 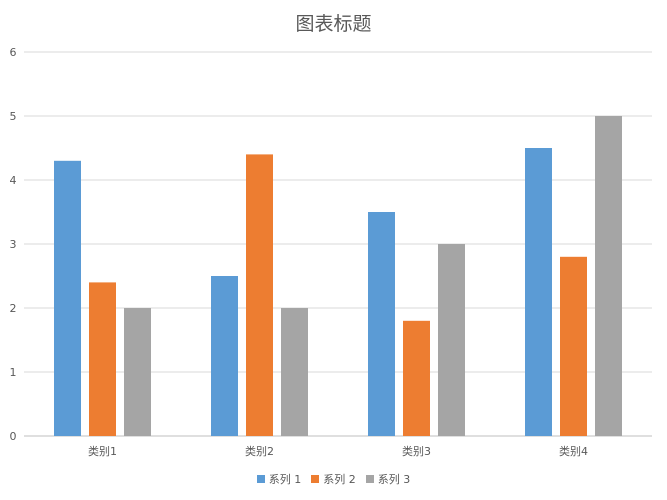 What do you see at coordinates (13, 180) in the screenshot?
I see `y-tick-label: 4` at bounding box center [13, 180].